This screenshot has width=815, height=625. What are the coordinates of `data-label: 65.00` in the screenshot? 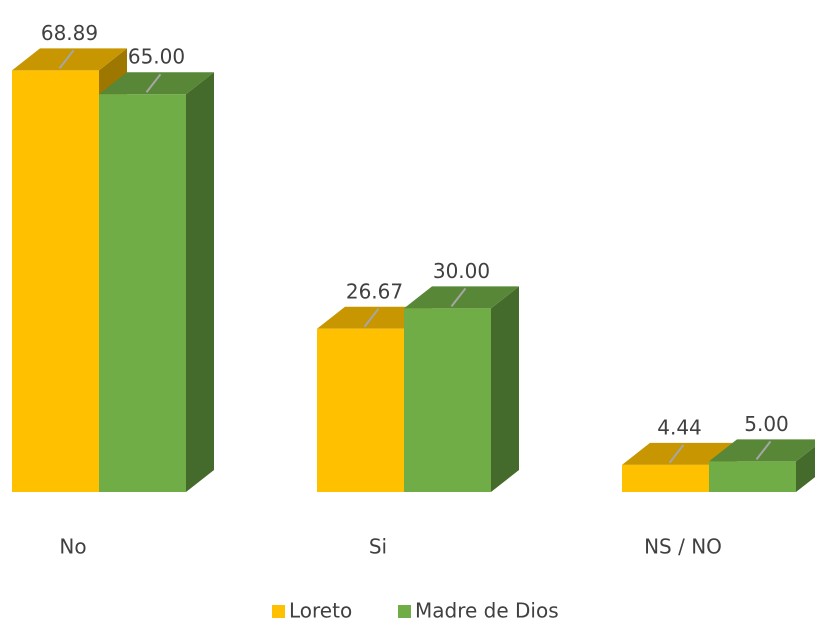 It's located at (156, 57).